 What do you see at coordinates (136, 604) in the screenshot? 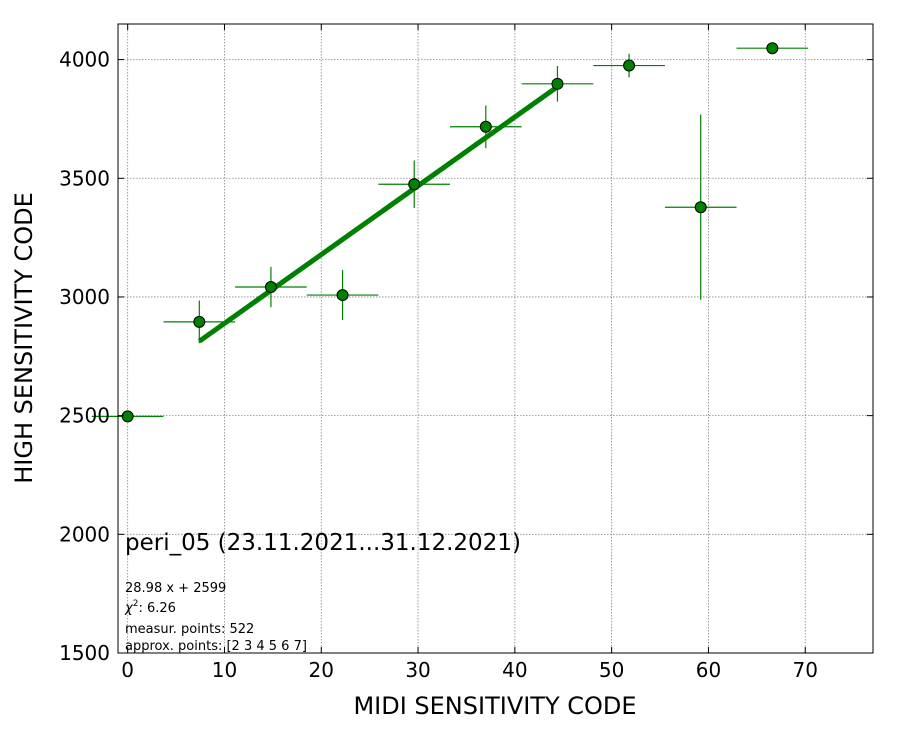
I see `chi2-exponent: 2` at bounding box center [136, 604].